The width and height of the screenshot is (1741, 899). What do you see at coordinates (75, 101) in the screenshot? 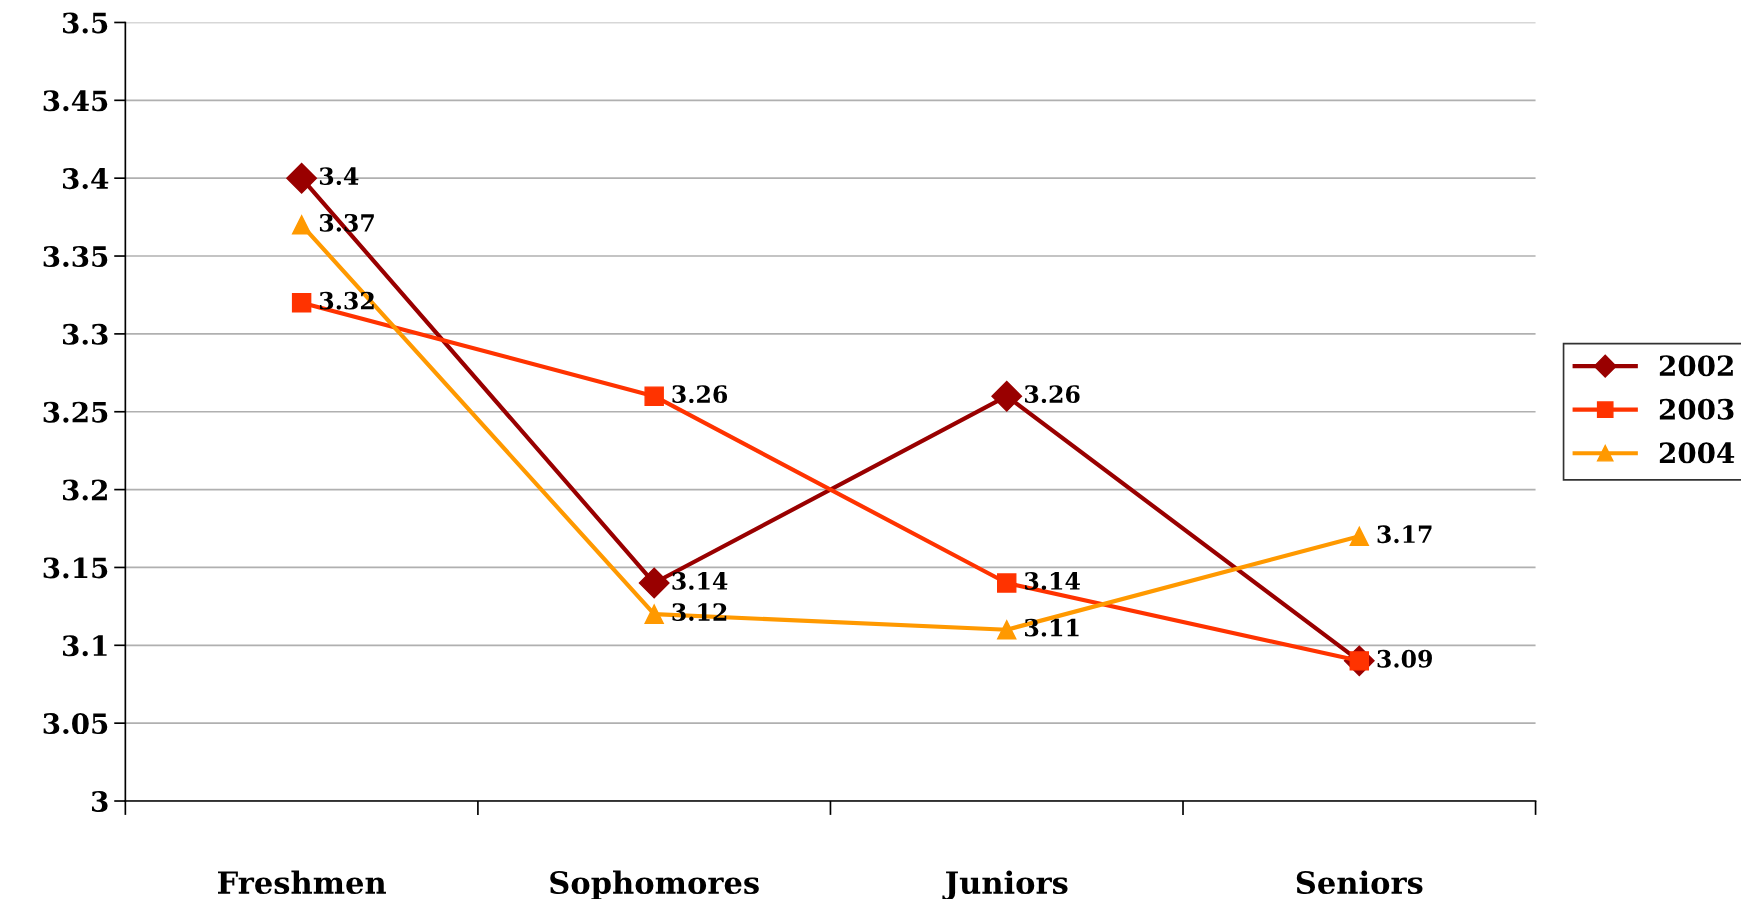
I see `y-tick-label: 3.45` at bounding box center [75, 101].